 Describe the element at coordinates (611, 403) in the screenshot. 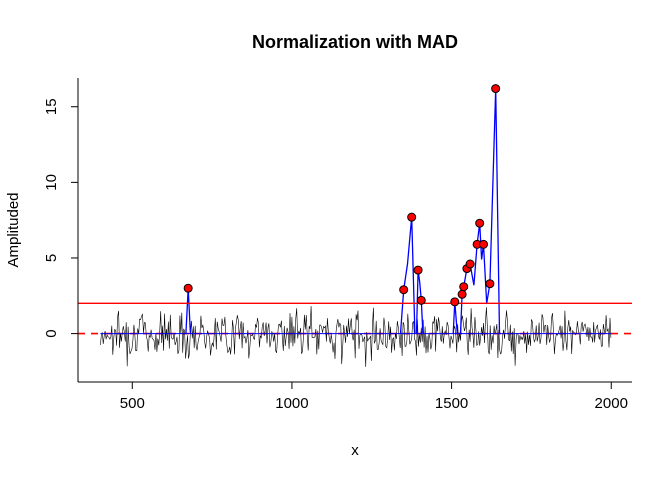

I see `x-tick-label: 2000` at that location.